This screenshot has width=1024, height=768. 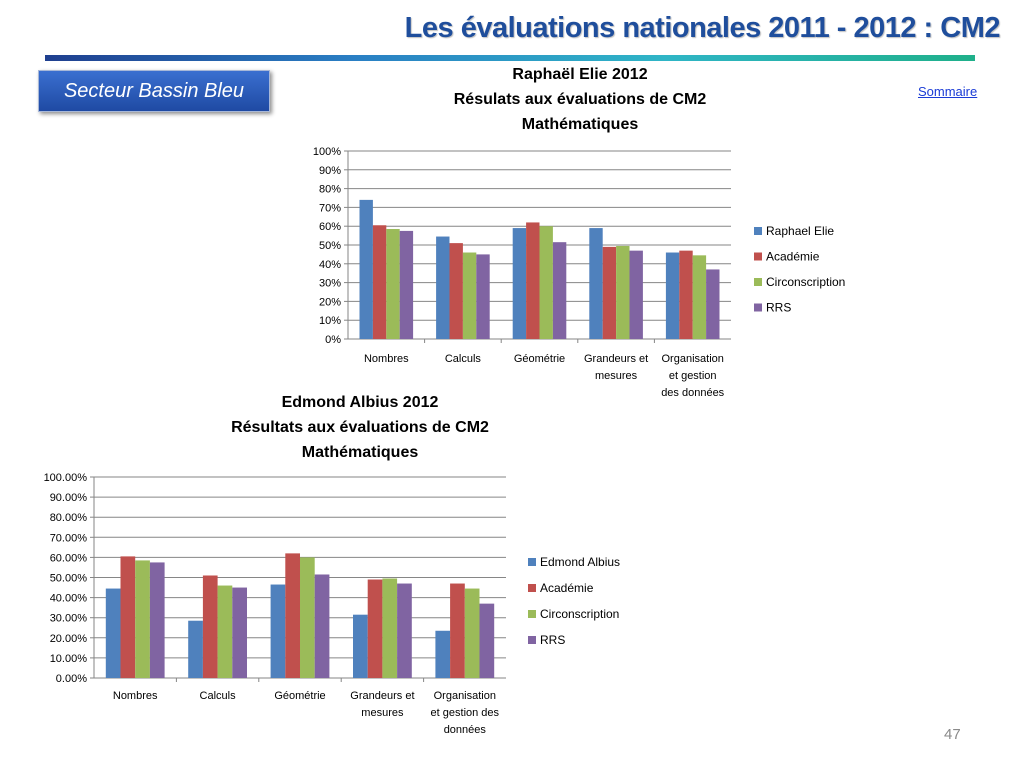 I want to click on chart-2-x-category-label: Grandeurs et mesures, so click(x=382, y=704).